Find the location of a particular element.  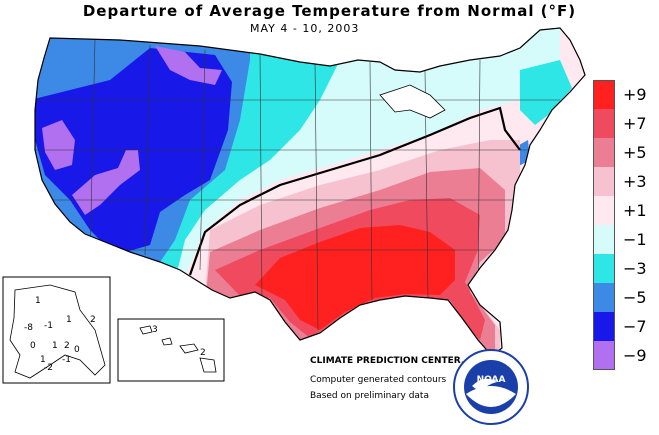

legend-label: −3 is located at coordinates (635, 268).